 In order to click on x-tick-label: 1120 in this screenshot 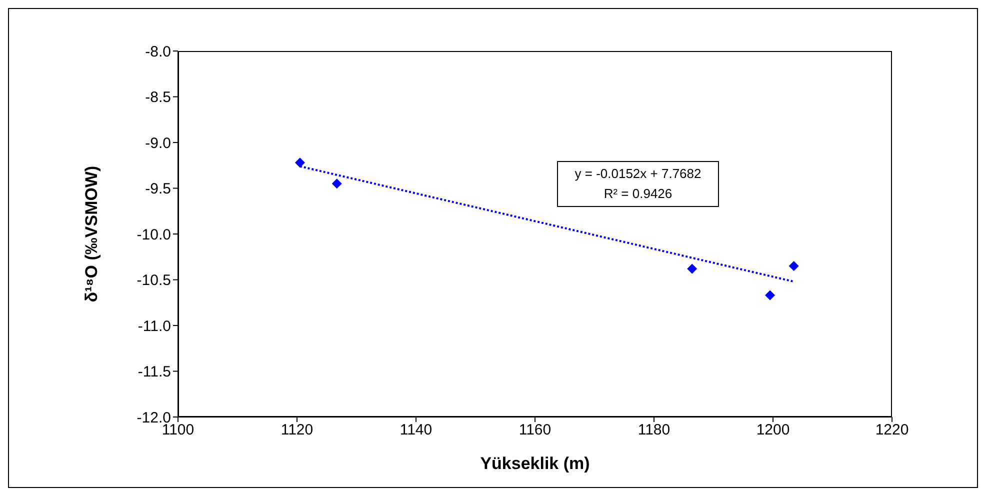, I will do `click(297, 430)`.